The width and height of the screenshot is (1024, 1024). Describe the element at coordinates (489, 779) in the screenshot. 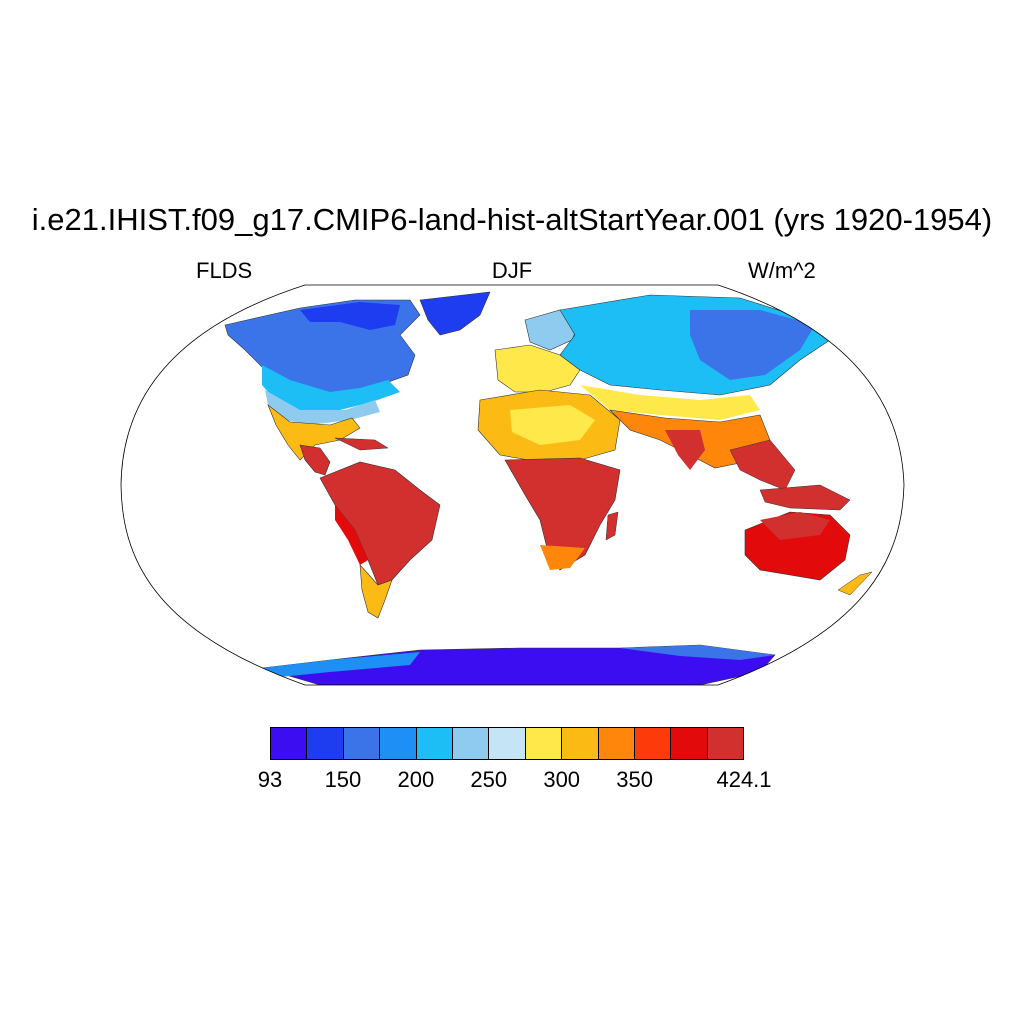

I see `colorbar-label: 250` at that location.